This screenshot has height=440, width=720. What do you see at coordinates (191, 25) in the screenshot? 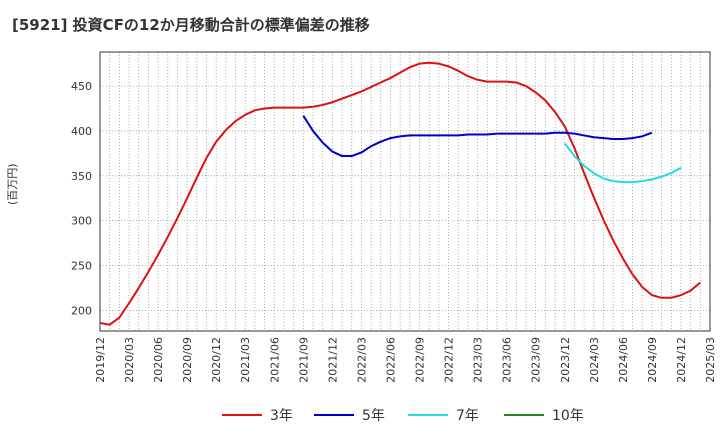
I see `chart-title: [5921] 投資CFの12か月移動合計の標準偏差の推移` at bounding box center [191, 25].